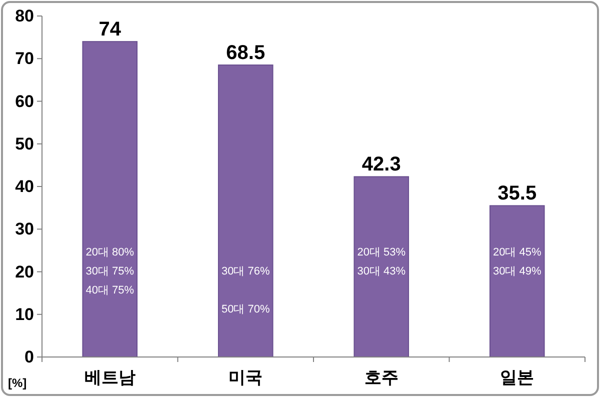  What do you see at coordinates (110, 29) in the screenshot?
I see `data-label: 74` at bounding box center [110, 29].